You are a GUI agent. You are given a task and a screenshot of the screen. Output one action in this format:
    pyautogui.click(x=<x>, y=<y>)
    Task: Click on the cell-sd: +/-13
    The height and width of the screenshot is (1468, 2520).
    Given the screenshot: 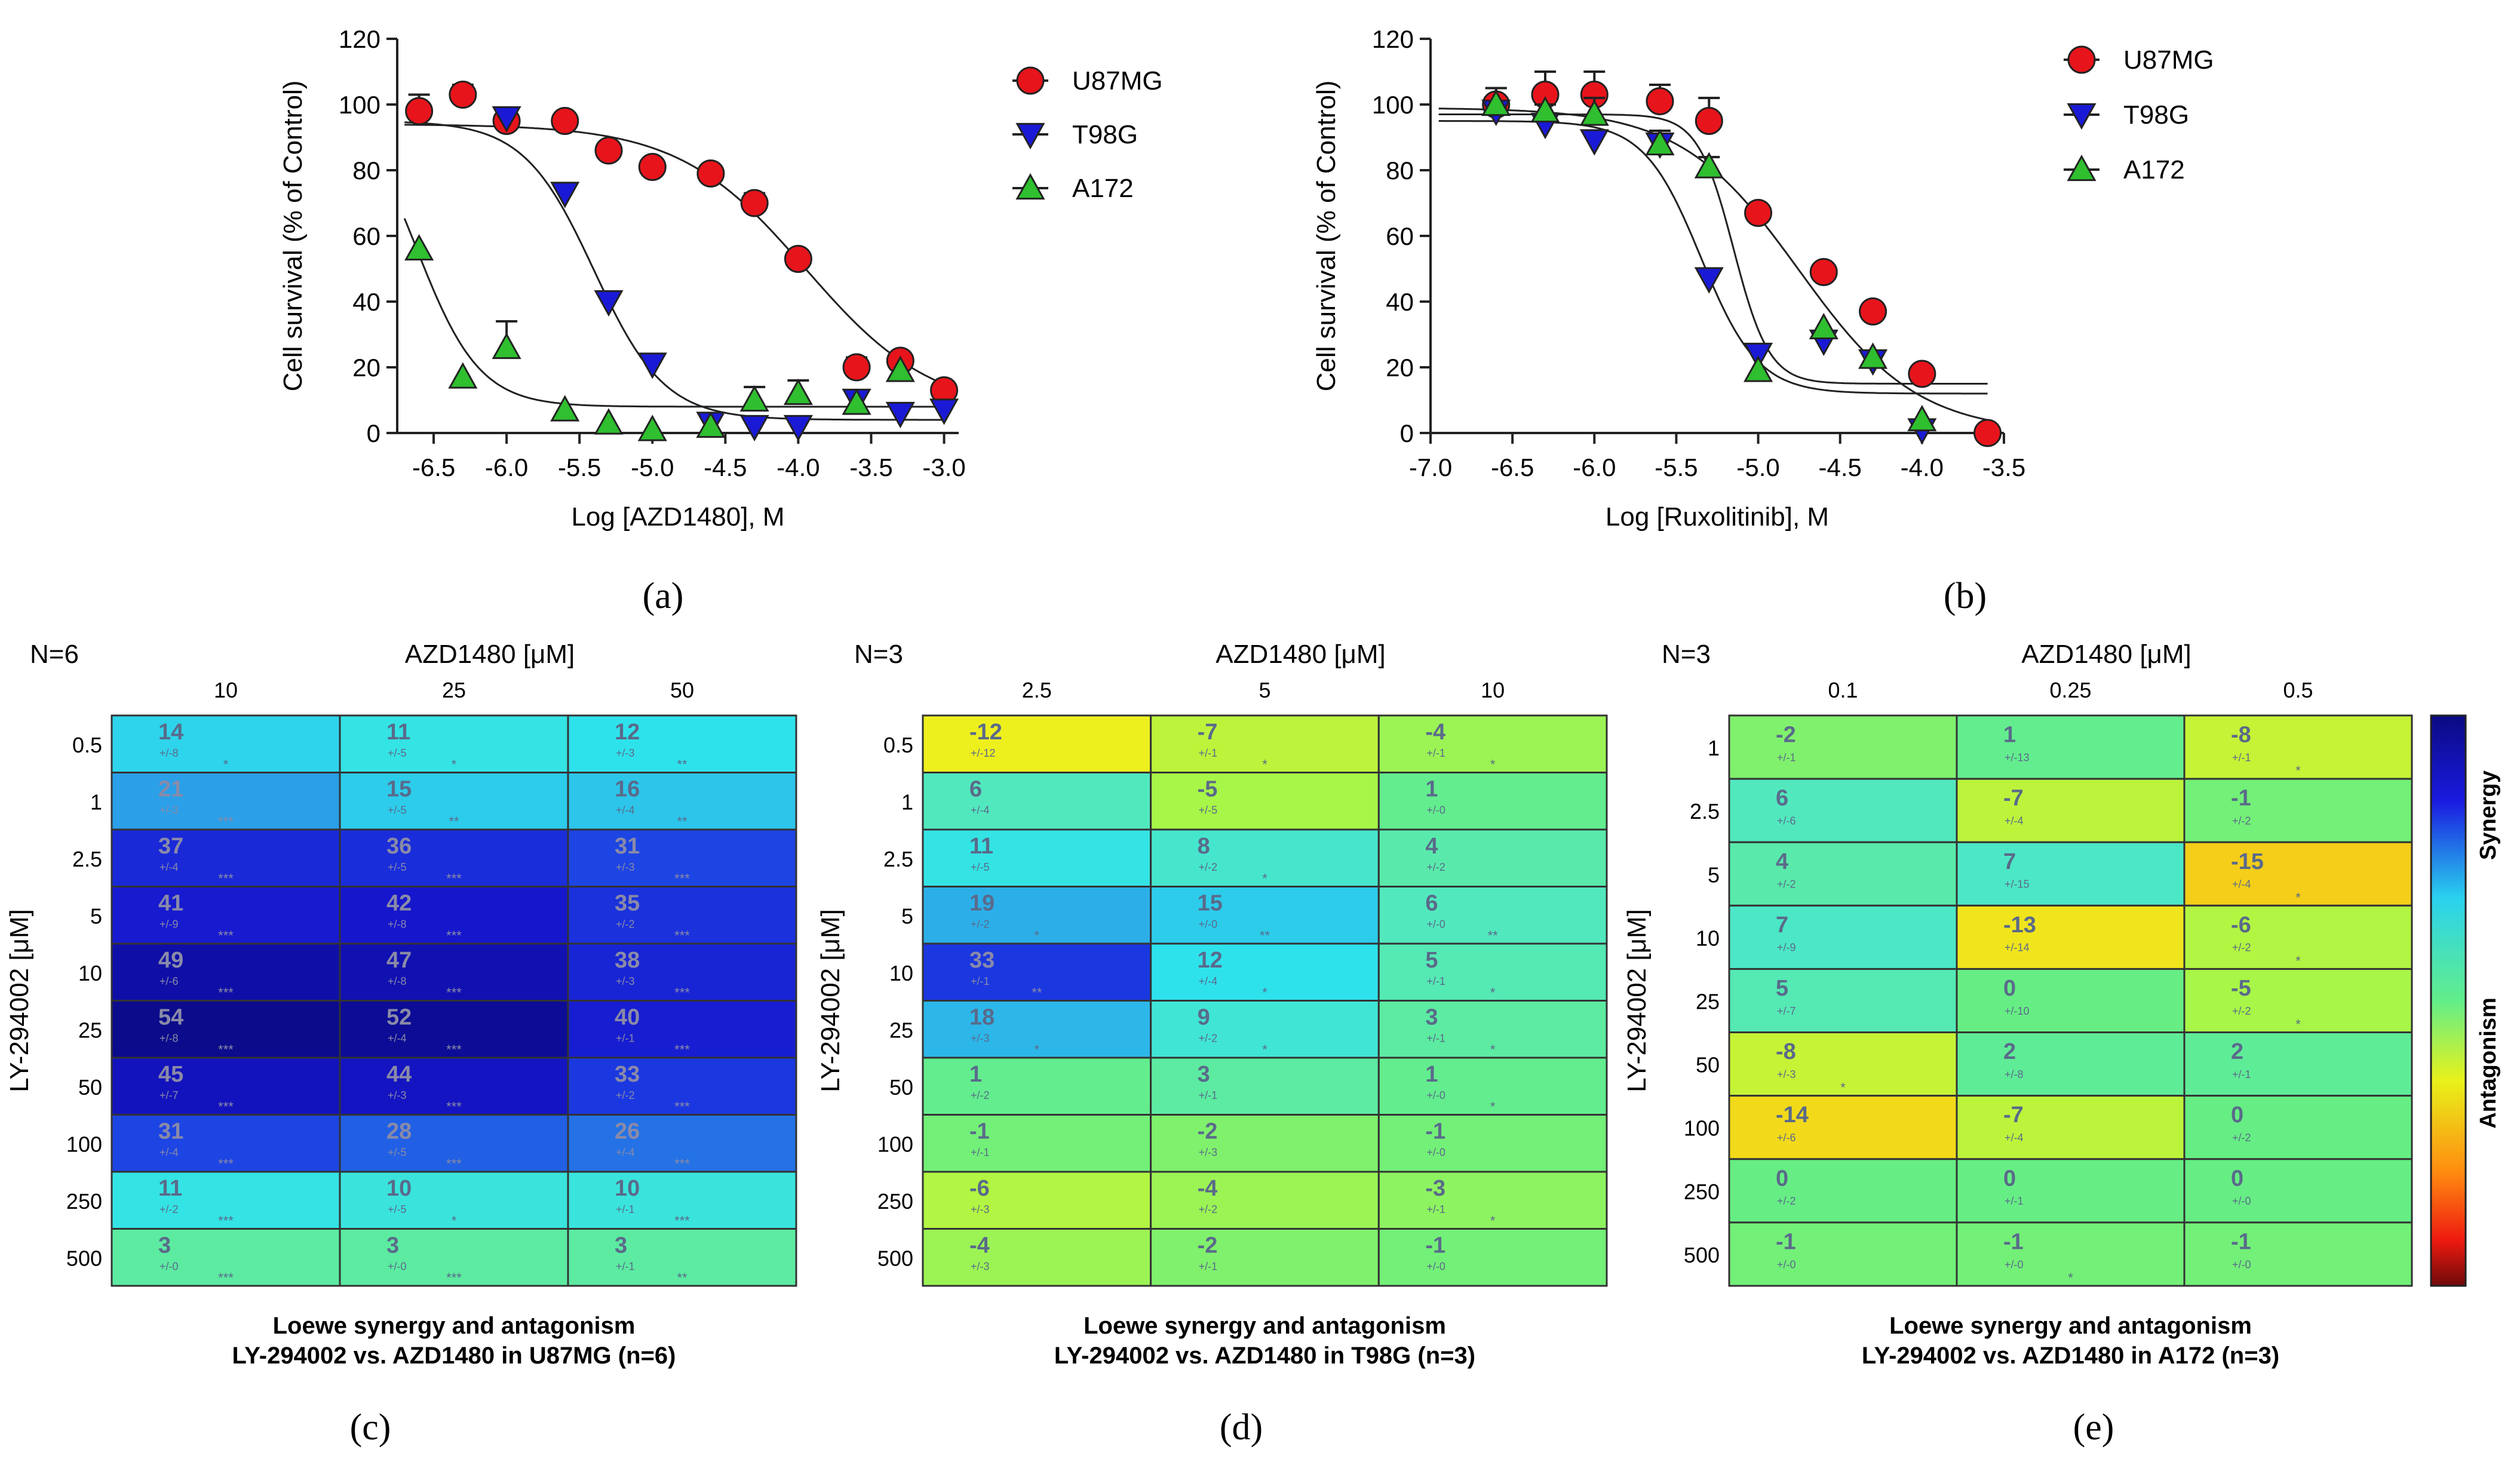 What is the action you would take?
    pyautogui.click(x=2018, y=757)
    